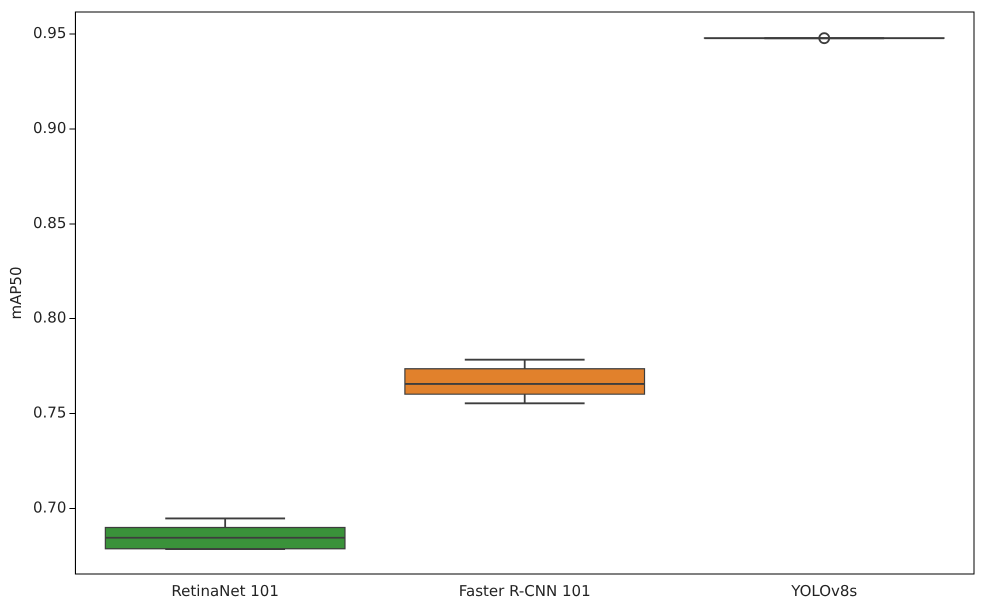  I want to click on y-tick-label: 0.85, so click(49, 223).